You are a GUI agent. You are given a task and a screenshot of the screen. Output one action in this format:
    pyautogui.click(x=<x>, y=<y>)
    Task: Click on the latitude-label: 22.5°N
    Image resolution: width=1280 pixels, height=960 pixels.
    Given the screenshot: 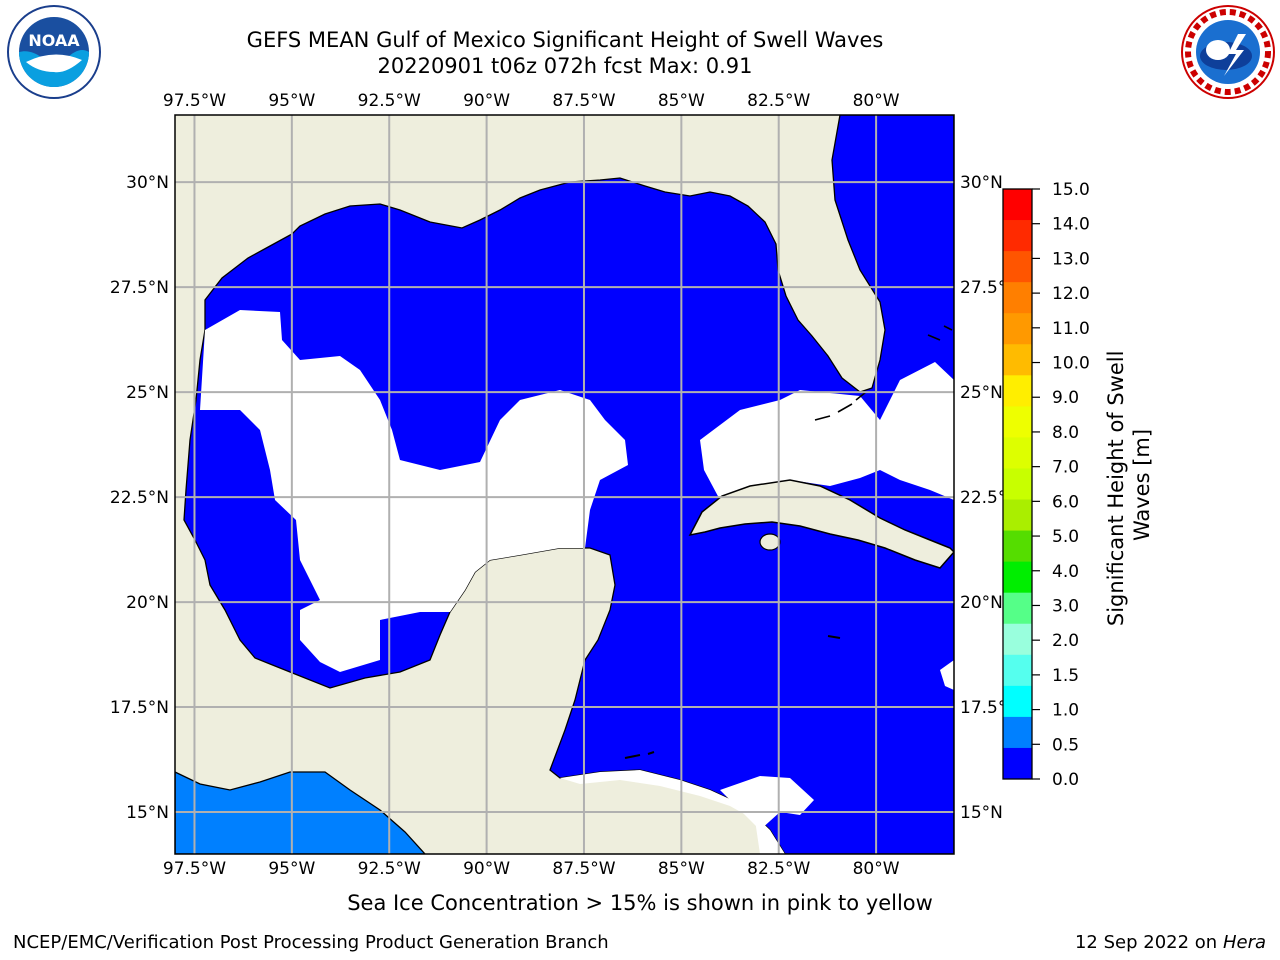 What is the action you would take?
    pyautogui.click(x=139, y=498)
    